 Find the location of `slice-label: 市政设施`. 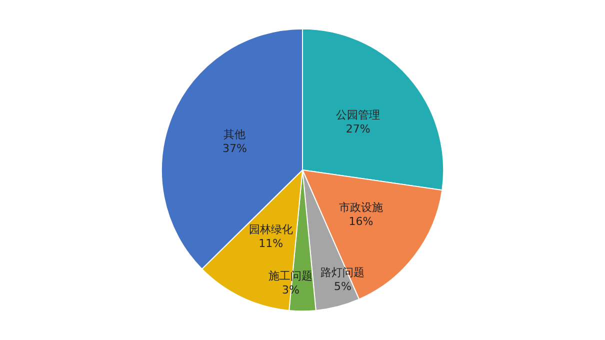

slice-label: 市政设施 is located at coordinates (361, 207).